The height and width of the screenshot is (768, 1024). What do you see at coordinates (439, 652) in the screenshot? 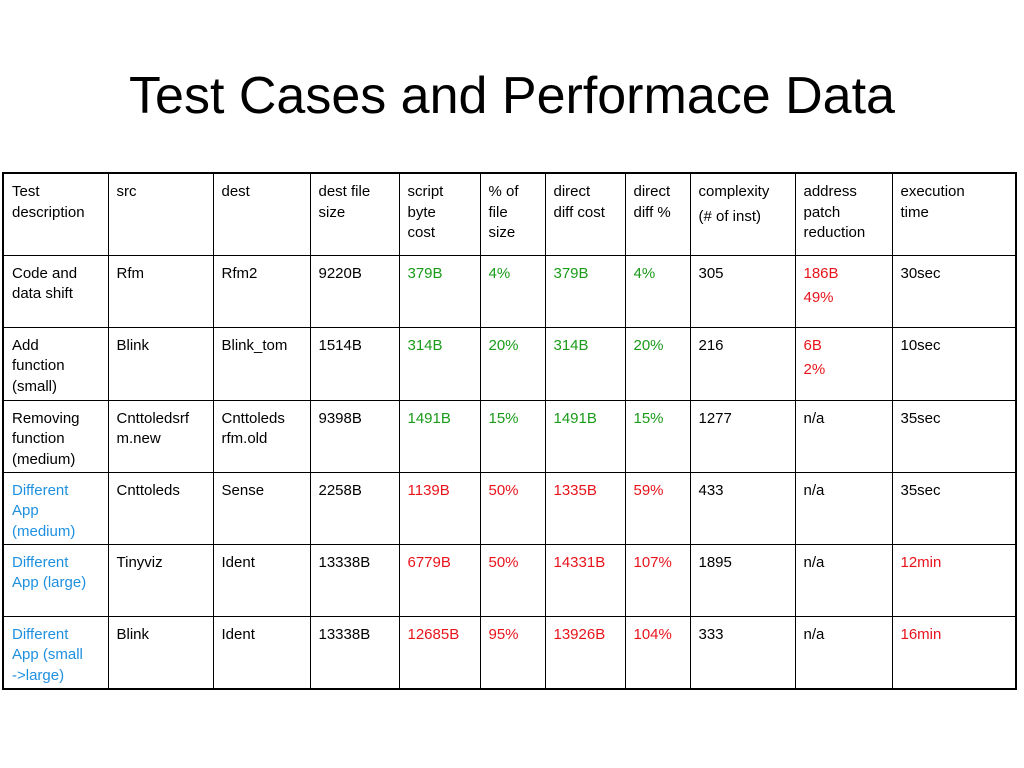
I see `cell-script-byte-cost: 12685B` at bounding box center [439, 652].